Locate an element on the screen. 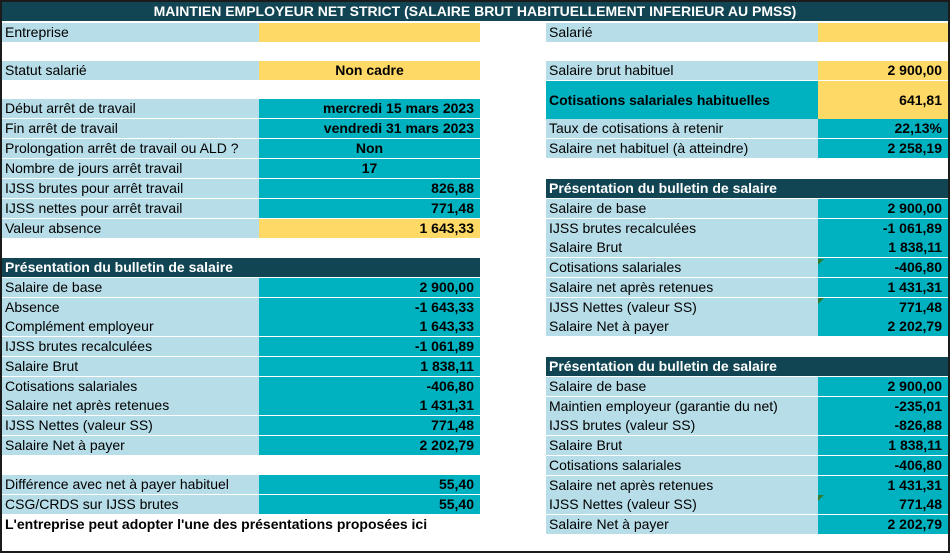  fin-label: Fin arrêt de travail is located at coordinates (130, 128).